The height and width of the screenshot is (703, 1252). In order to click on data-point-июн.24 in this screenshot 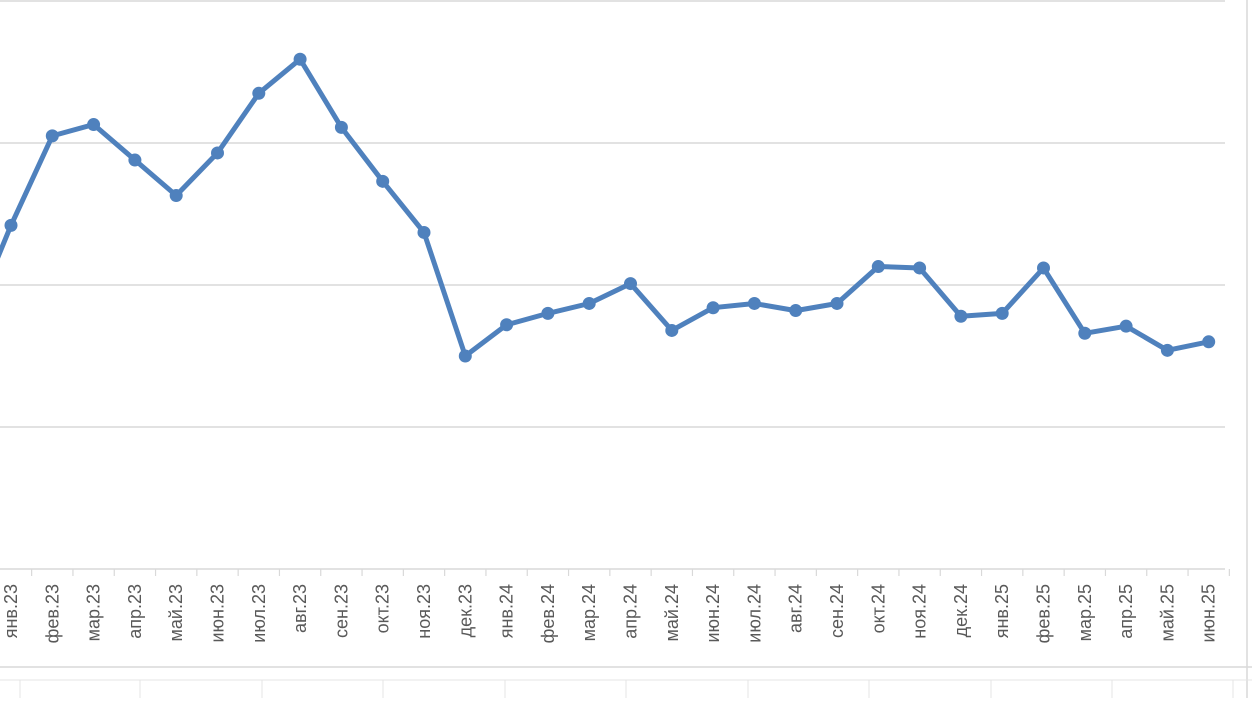, I will do `click(713, 308)`.